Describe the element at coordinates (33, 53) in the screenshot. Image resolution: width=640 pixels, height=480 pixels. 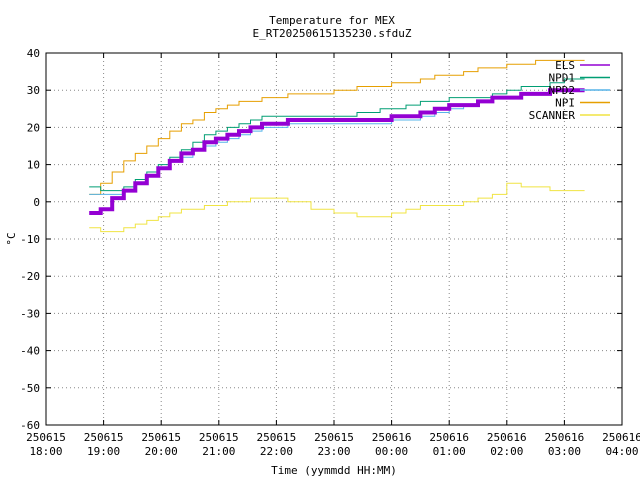
I see `y-tick-label: 40` at that location.